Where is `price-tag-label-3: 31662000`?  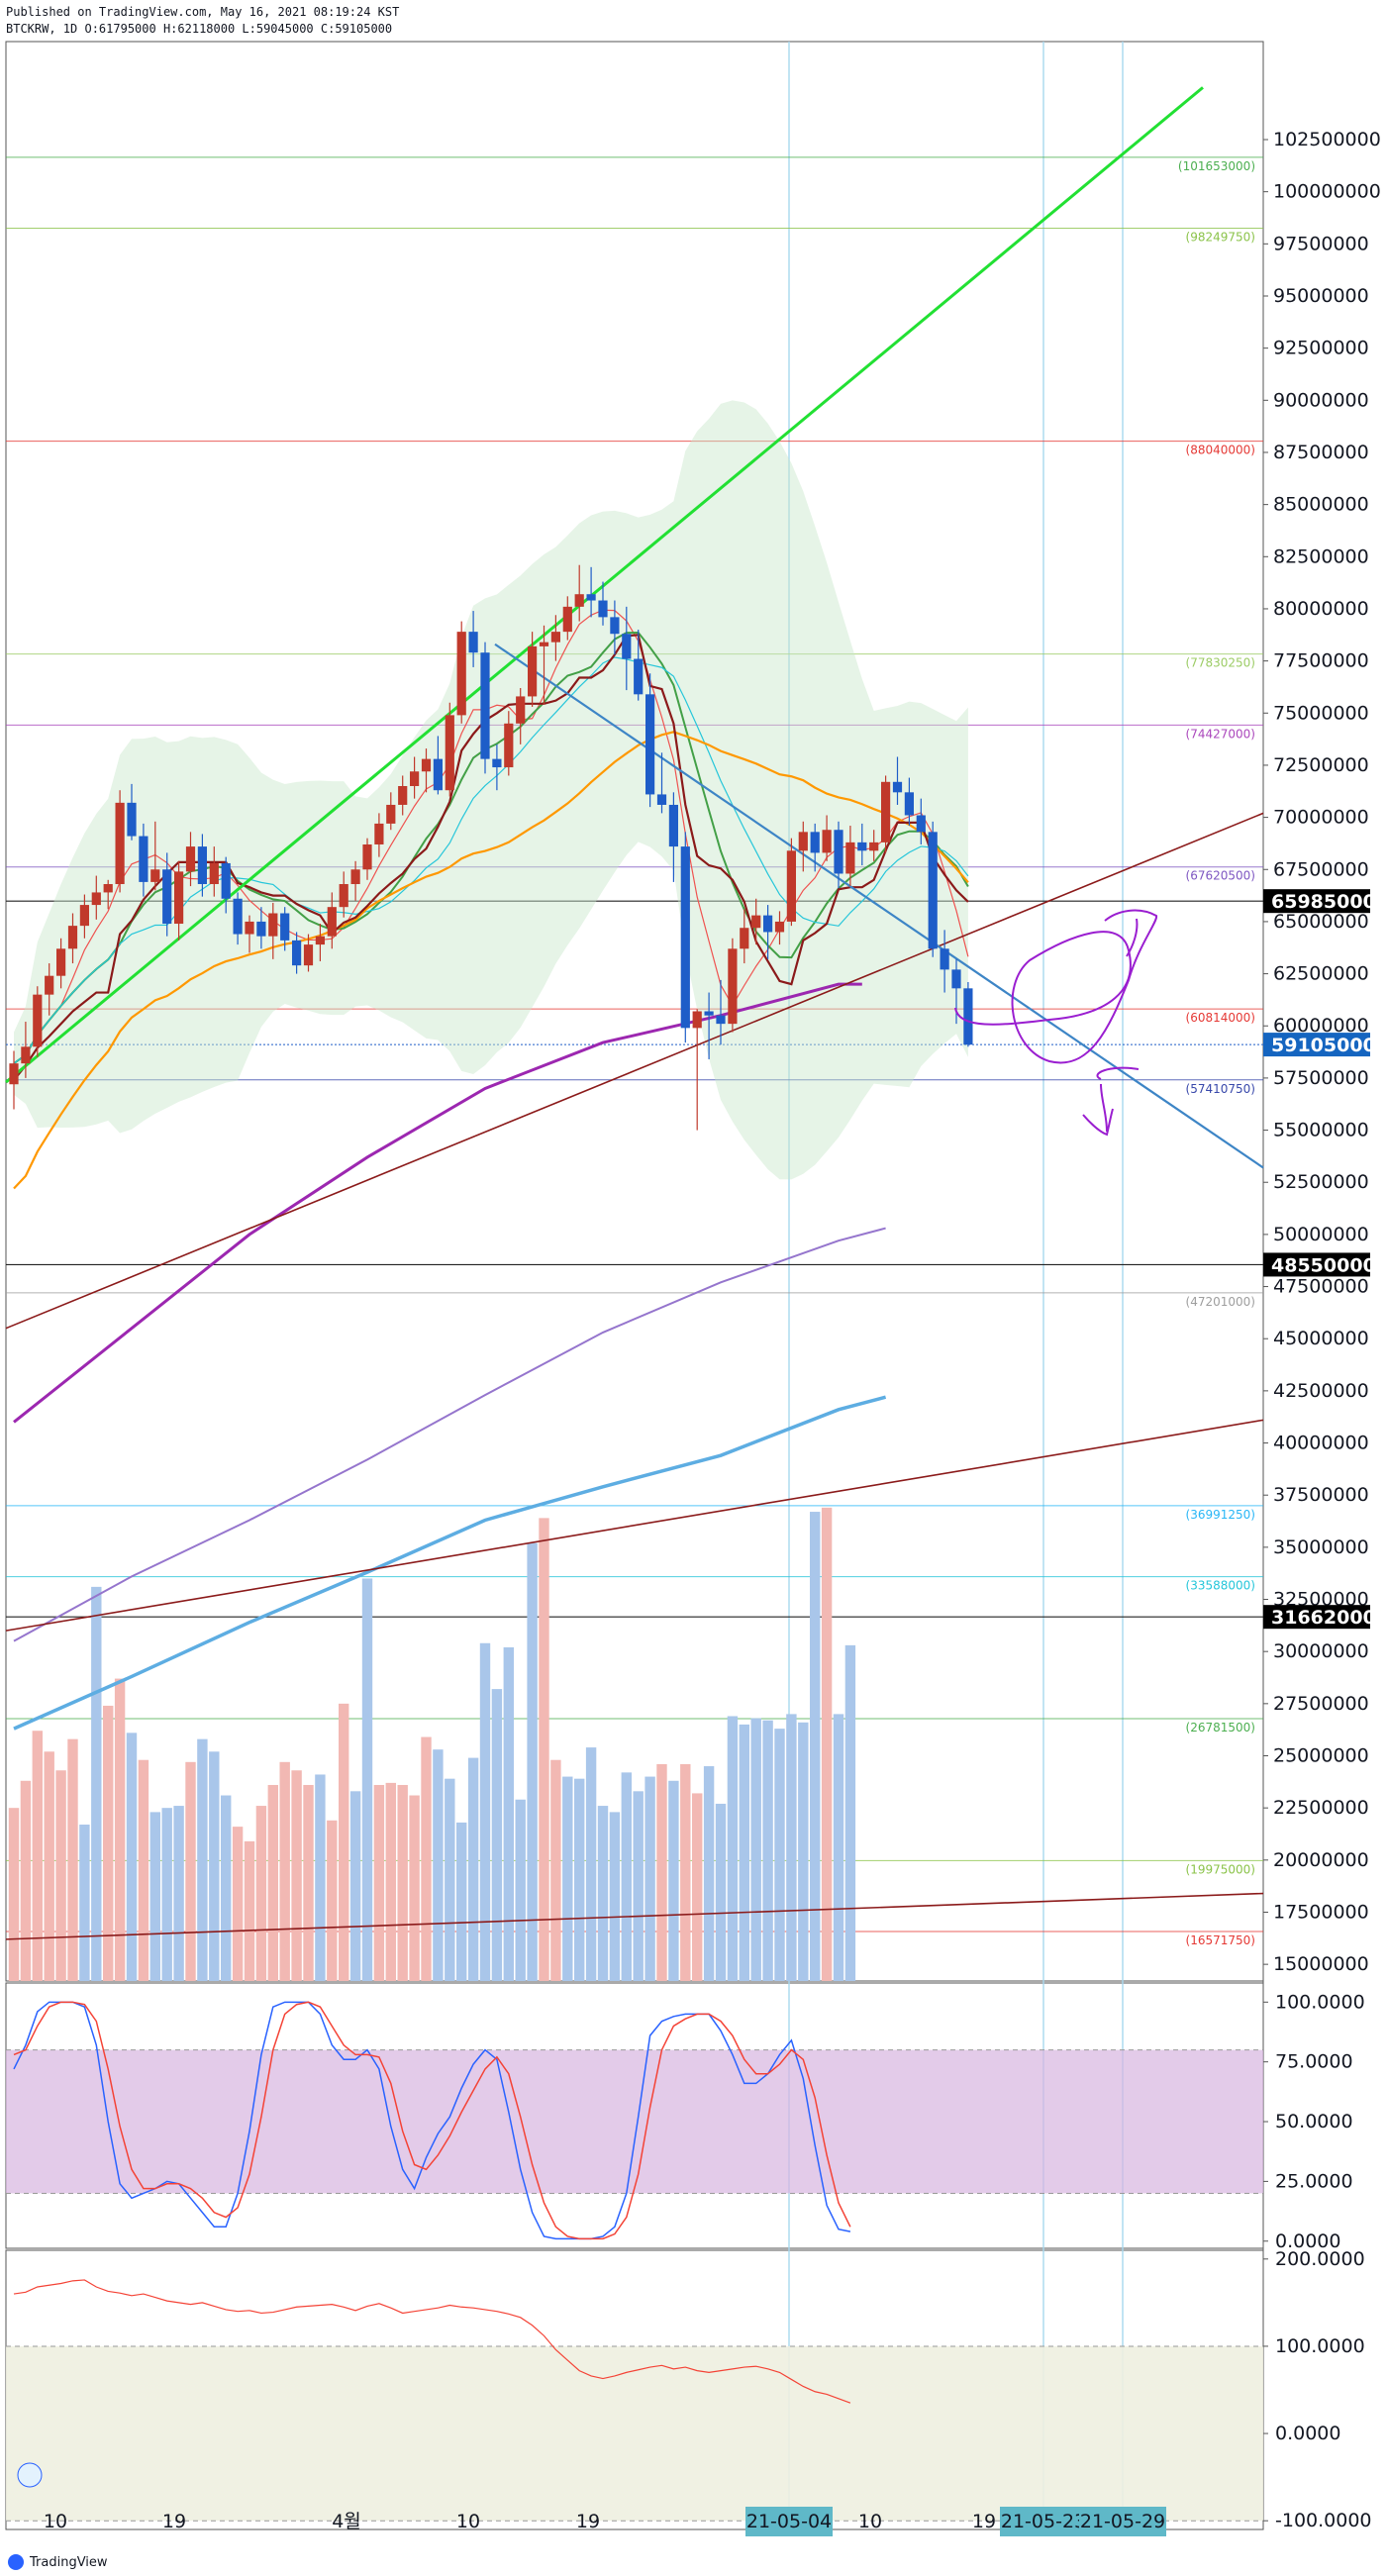 price-tag-label-3: 31662000 is located at coordinates (1323, 1618).